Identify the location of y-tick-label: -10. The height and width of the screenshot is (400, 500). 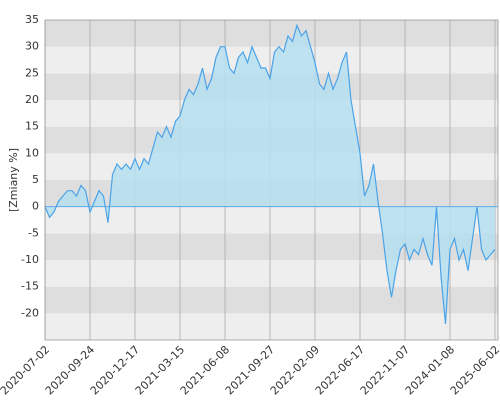
(30, 259).